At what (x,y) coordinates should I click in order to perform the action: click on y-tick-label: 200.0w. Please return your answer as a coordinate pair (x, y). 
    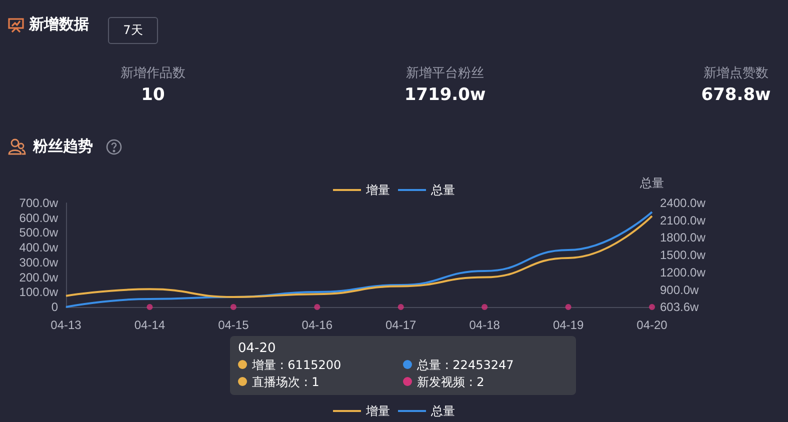
    Looking at the image, I should click on (38, 277).